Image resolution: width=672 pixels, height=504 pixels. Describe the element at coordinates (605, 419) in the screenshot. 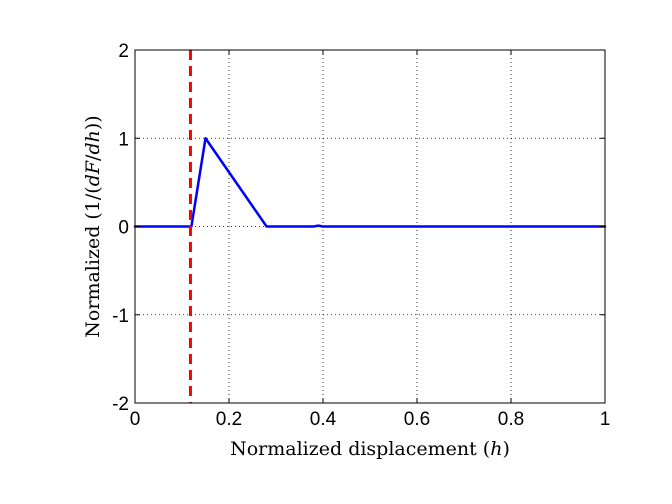

I see `x-tick-label: 1` at that location.